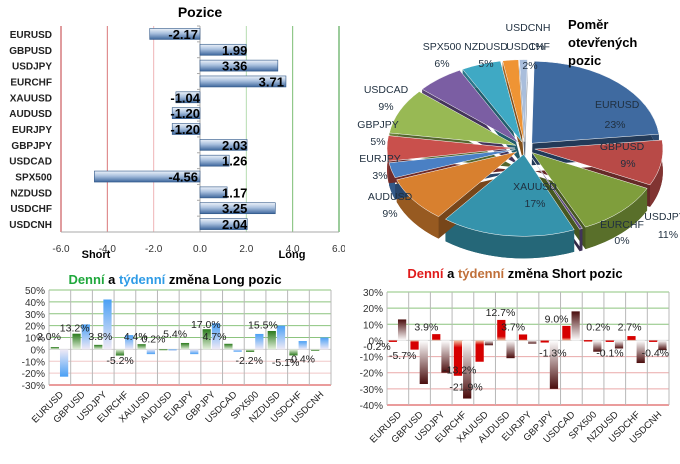 Image resolution: width=680 pixels, height=464 pixels. I want to click on bar-value-label: 3.25, so click(234, 208).